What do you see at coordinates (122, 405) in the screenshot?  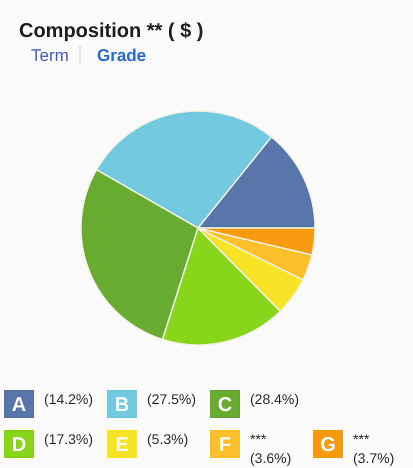 I see `legend-label: B` at bounding box center [122, 405].